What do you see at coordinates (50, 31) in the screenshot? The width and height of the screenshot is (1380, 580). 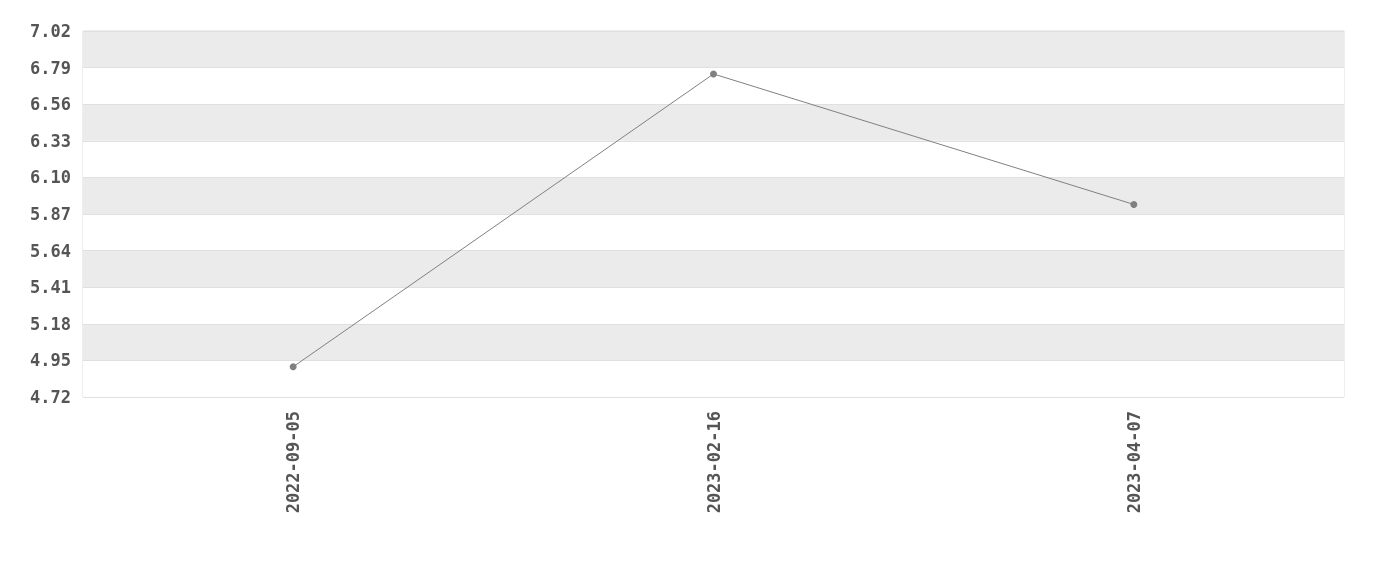 I see `y-tick-label: 7.02` at bounding box center [50, 31].